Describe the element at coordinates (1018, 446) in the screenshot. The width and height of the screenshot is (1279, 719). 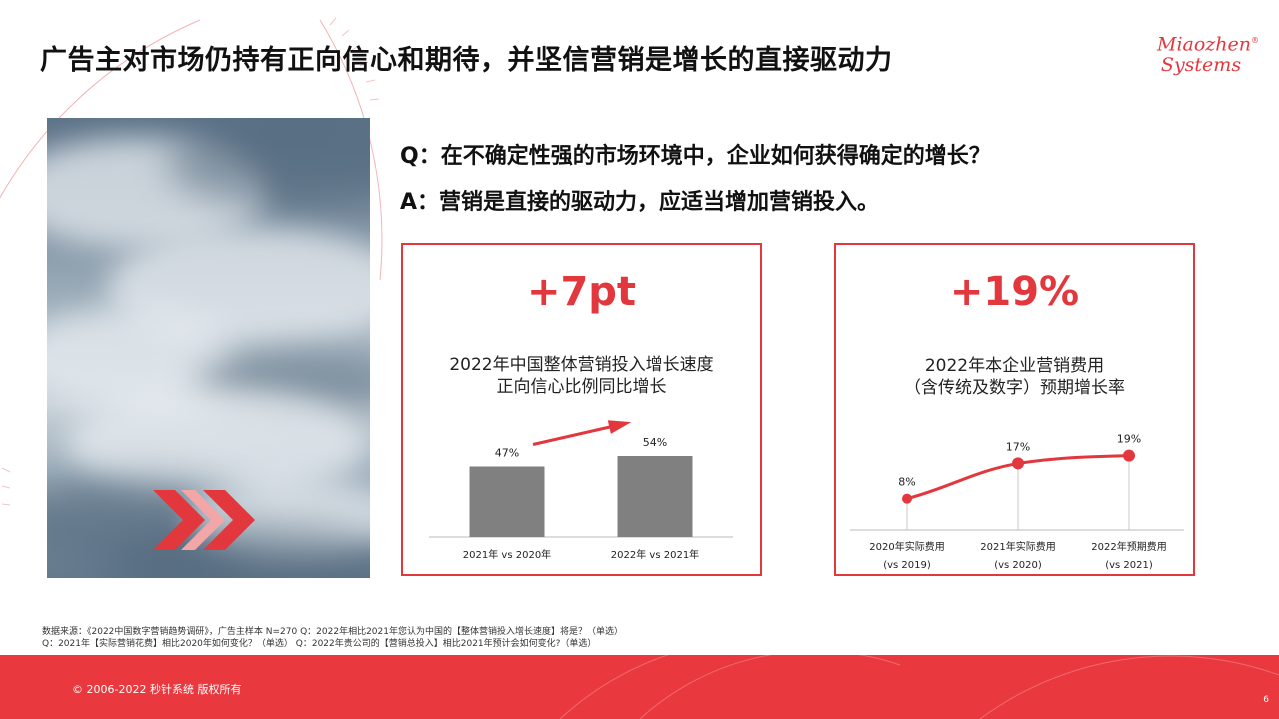
I see `data-label: 17%` at that location.